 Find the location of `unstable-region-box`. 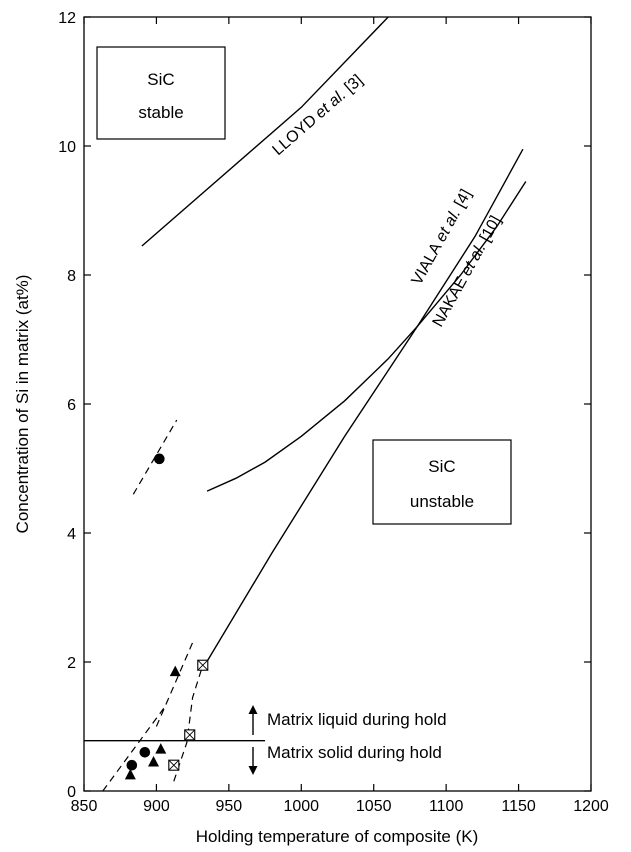

unstable-region-box is located at coordinates (442, 482).